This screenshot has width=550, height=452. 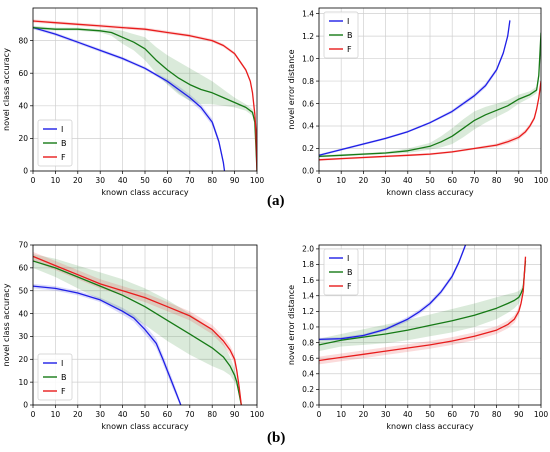 I want to click on caption-a: (a), so click(x=276, y=201).